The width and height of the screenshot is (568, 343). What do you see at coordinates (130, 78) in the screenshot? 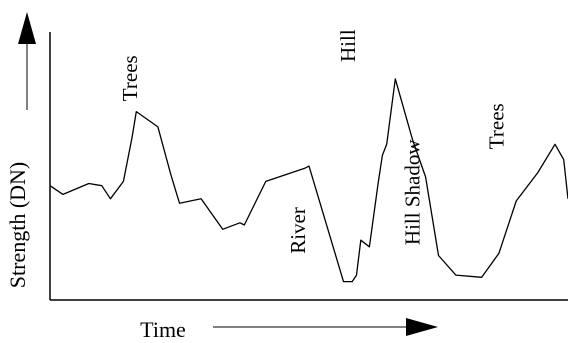
I see `annotation-label-0: Trees` at bounding box center [130, 78].